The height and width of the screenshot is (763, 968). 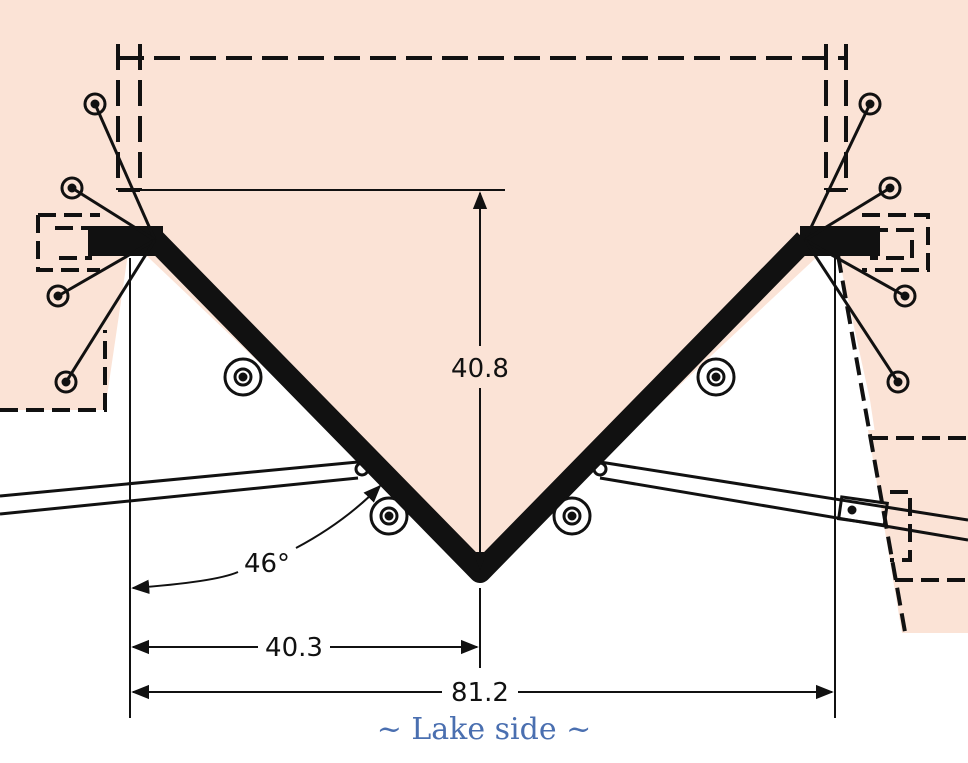 What do you see at coordinates (480, 693) in the screenshot?
I see `full-width-label: 81.2` at bounding box center [480, 693].